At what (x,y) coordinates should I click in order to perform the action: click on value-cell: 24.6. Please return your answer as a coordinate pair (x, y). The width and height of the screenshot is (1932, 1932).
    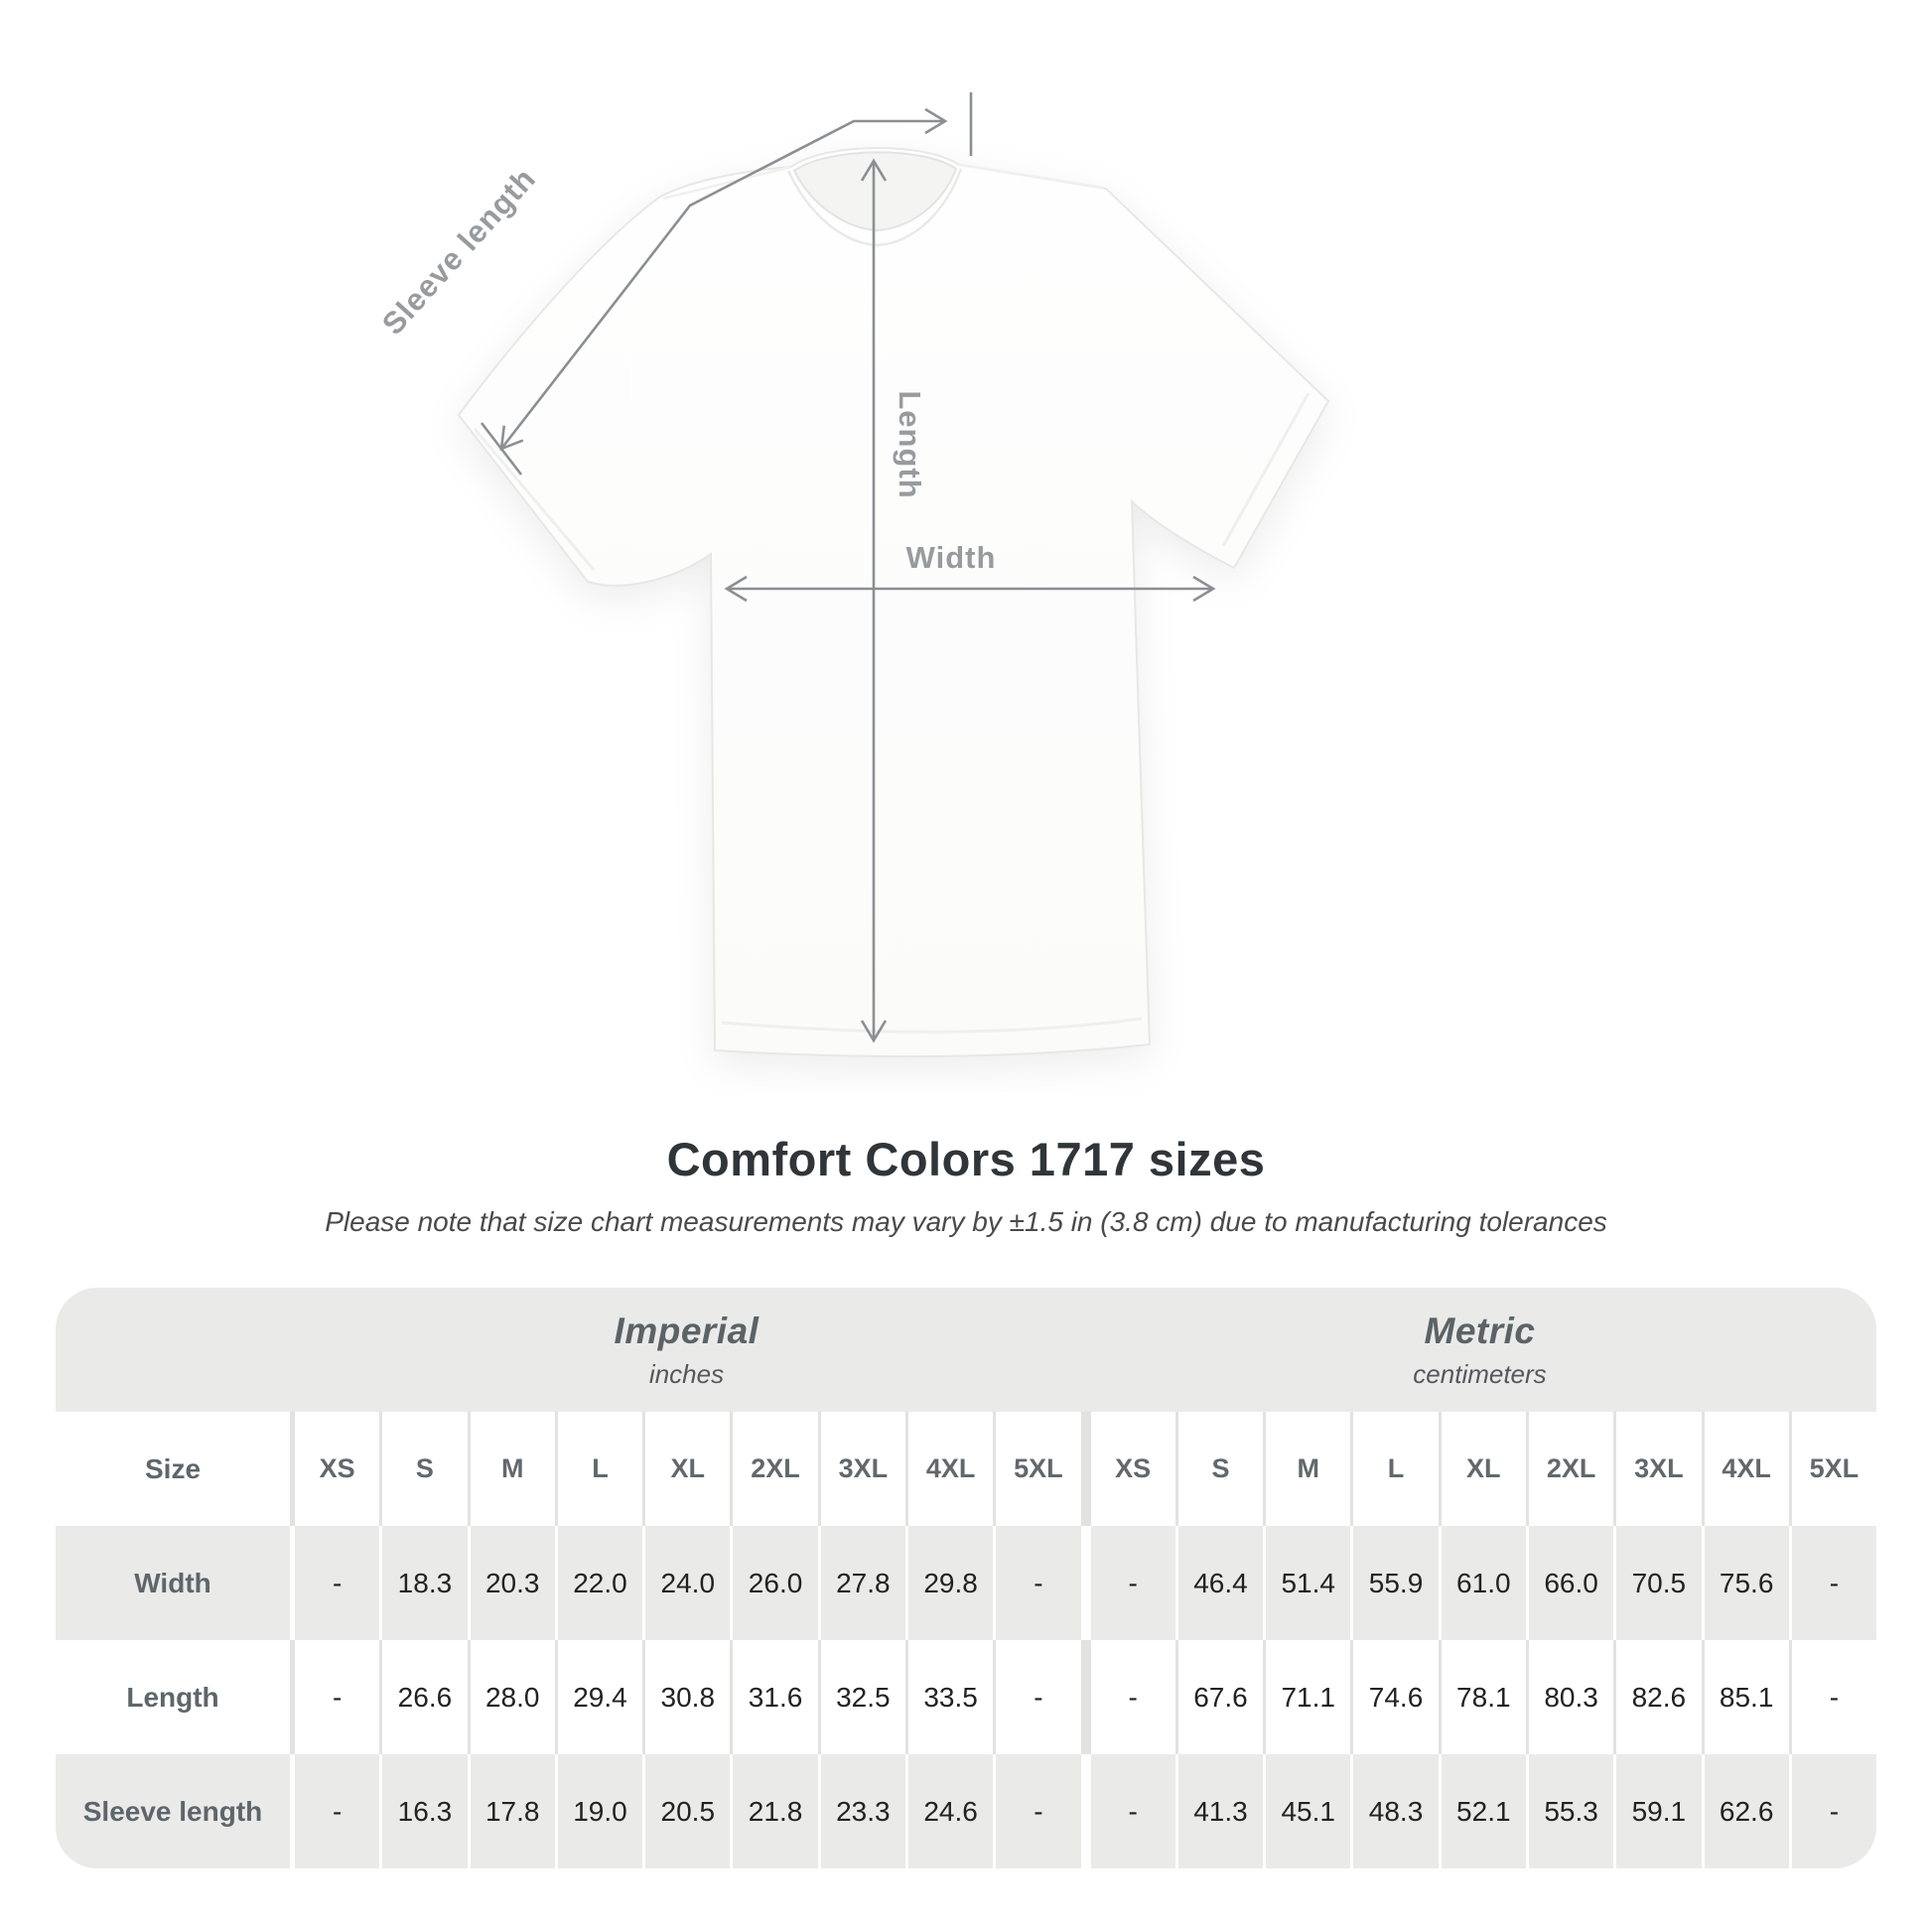
    Looking at the image, I should click on (949, 1811).